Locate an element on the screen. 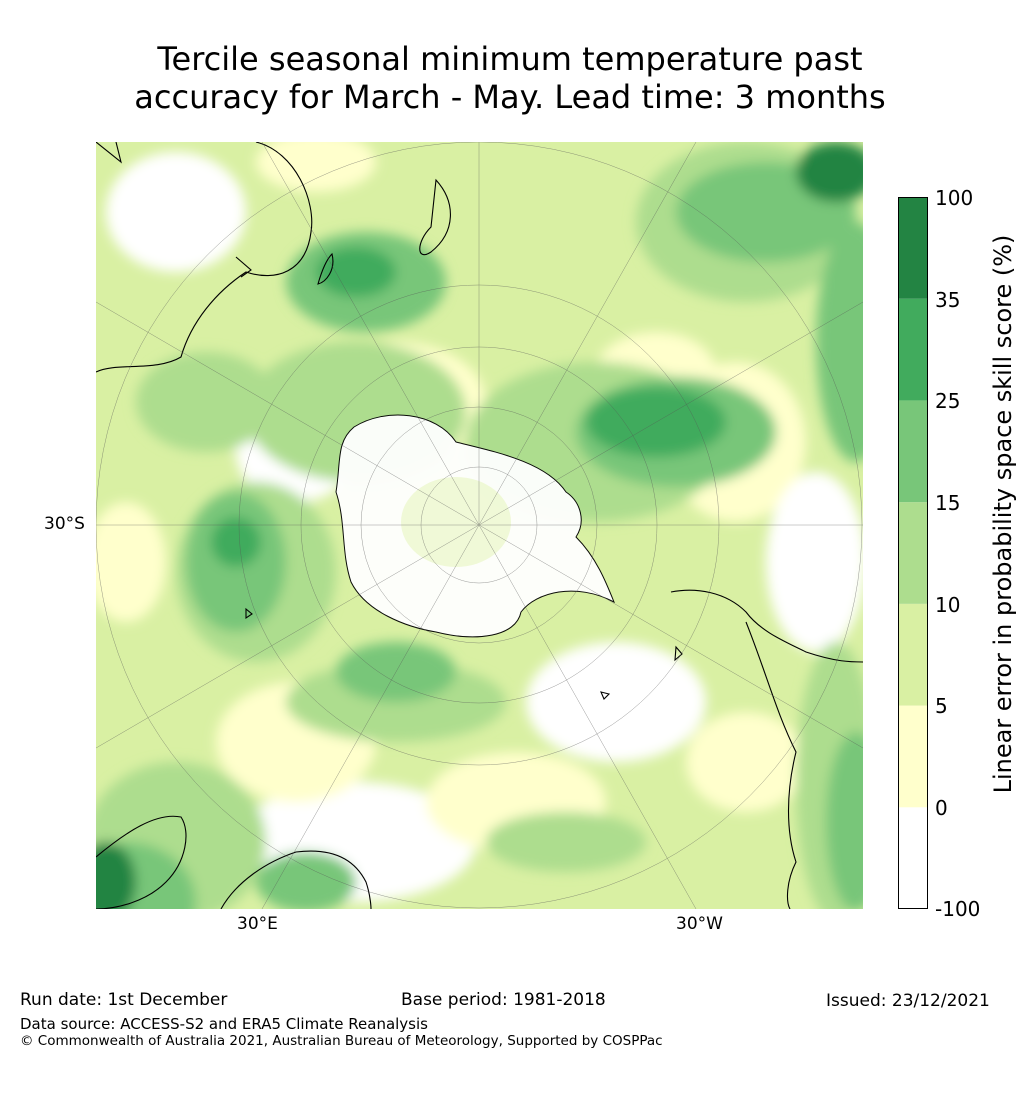 Image resolution: width=1020 pixels, height=1095 pixels. longitude-label-east: 30°E is located at coordinates (257, 924).